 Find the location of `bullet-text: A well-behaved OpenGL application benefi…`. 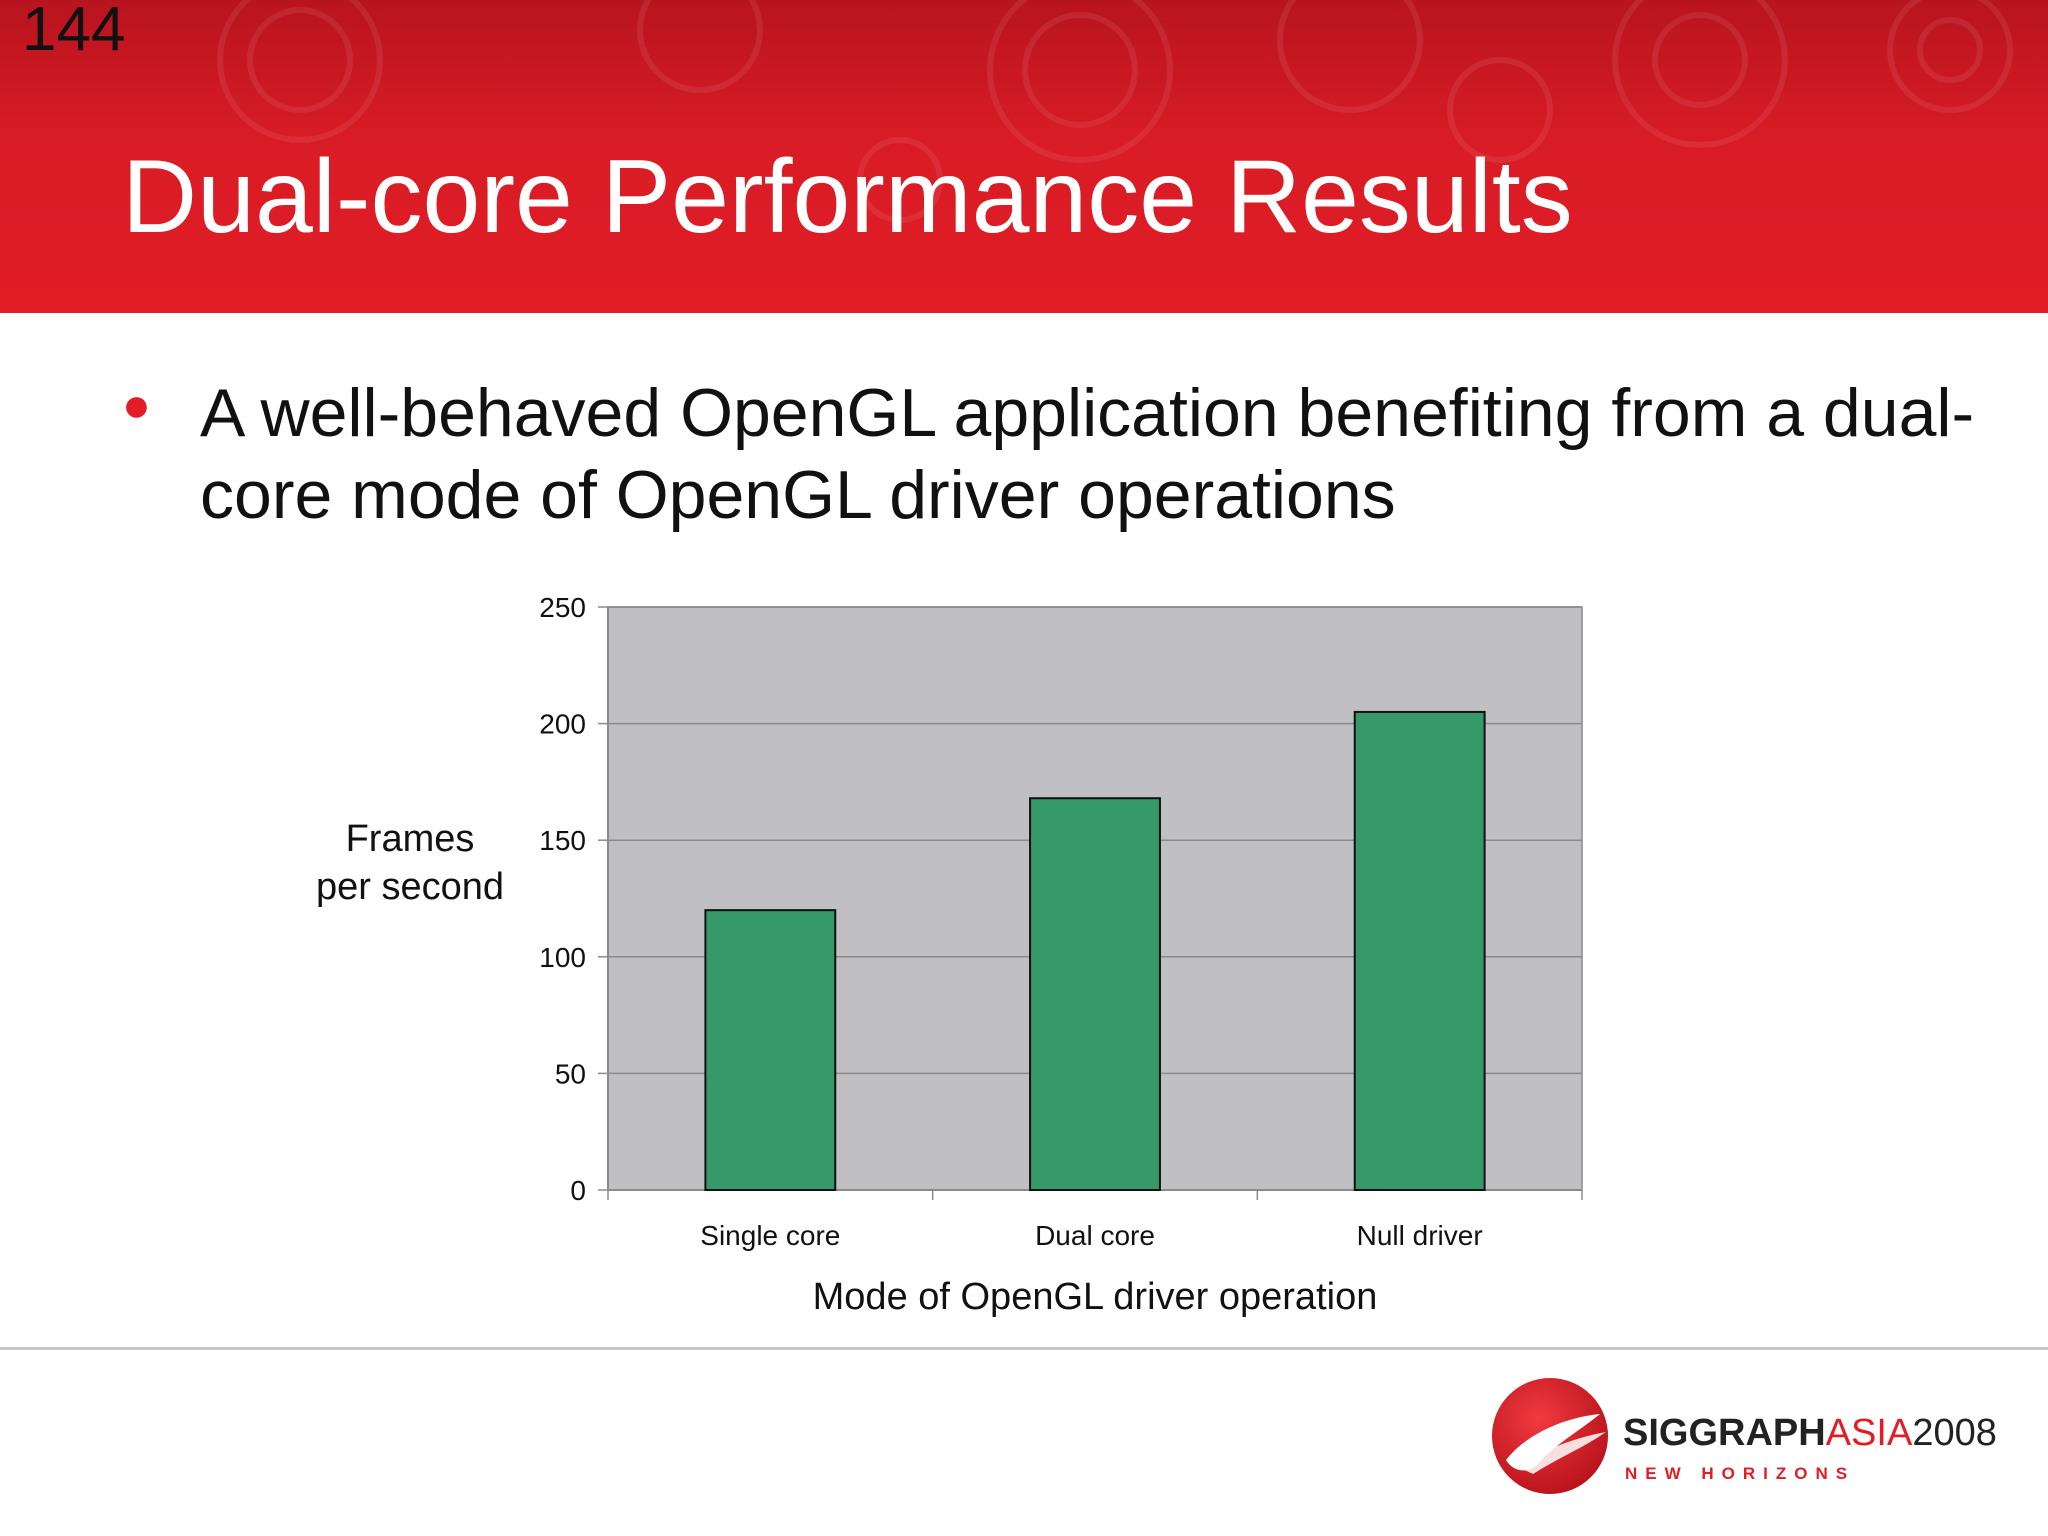

bullet-text: A well-behaved OpenGL application benefi… is located at coordinates (1087, 454).